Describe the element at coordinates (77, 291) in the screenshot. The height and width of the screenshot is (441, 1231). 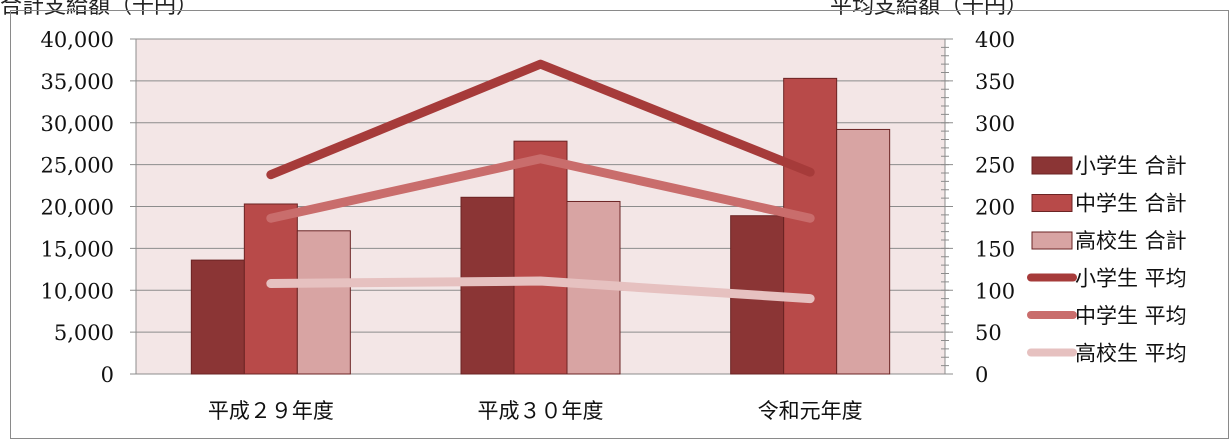
I see `left-axis-tick-label: 10,000` at that location.